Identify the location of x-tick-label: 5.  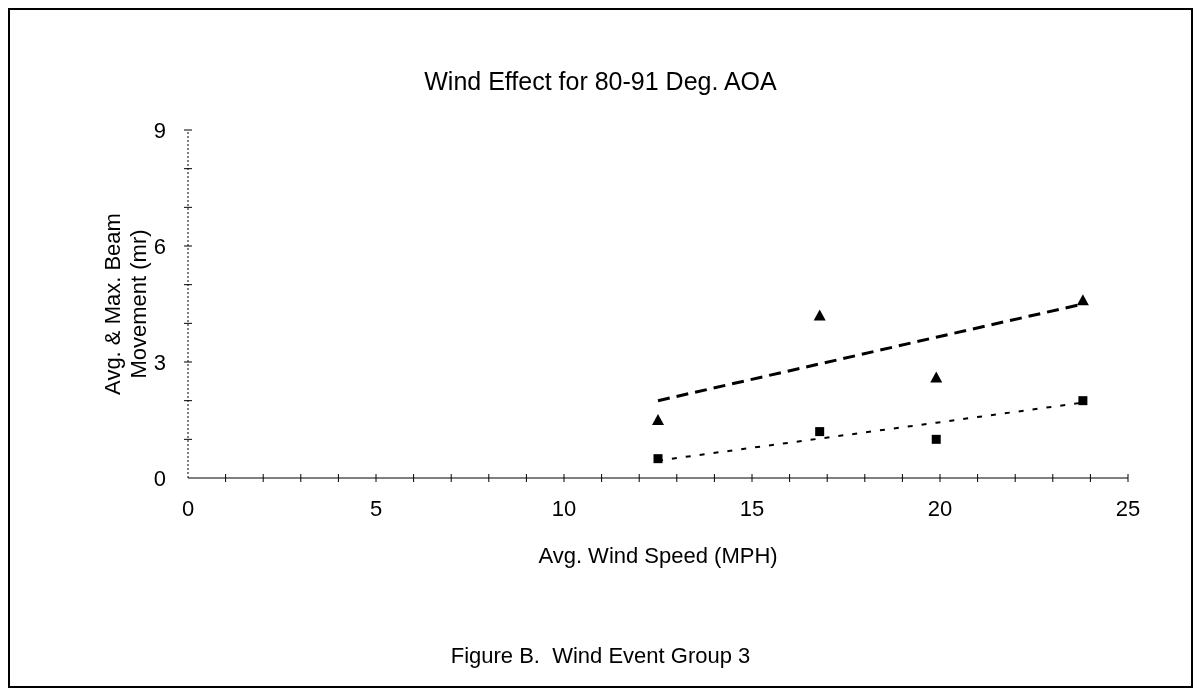
(376, 508).